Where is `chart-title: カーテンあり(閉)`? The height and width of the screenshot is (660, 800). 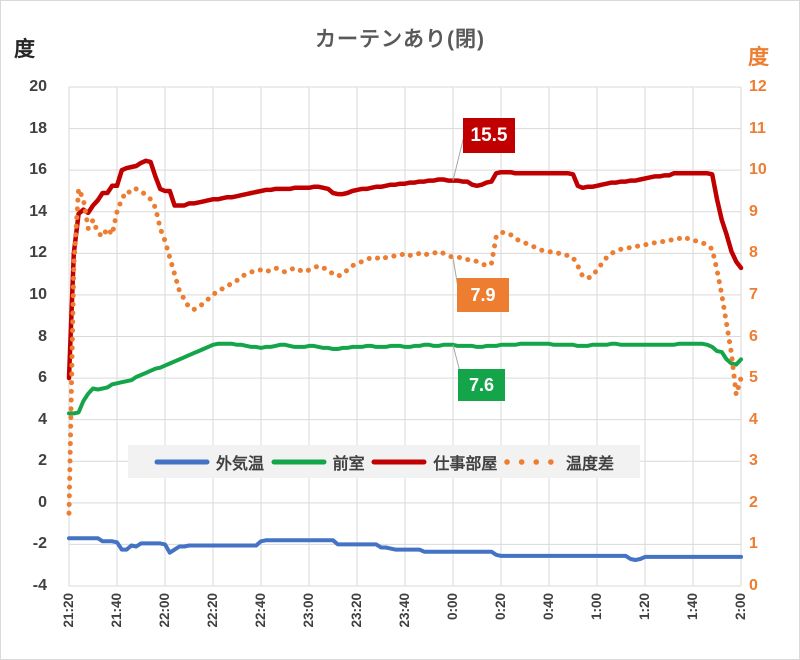
chart-title: カーテンあり(閉) is located at coordinates (400, 39).